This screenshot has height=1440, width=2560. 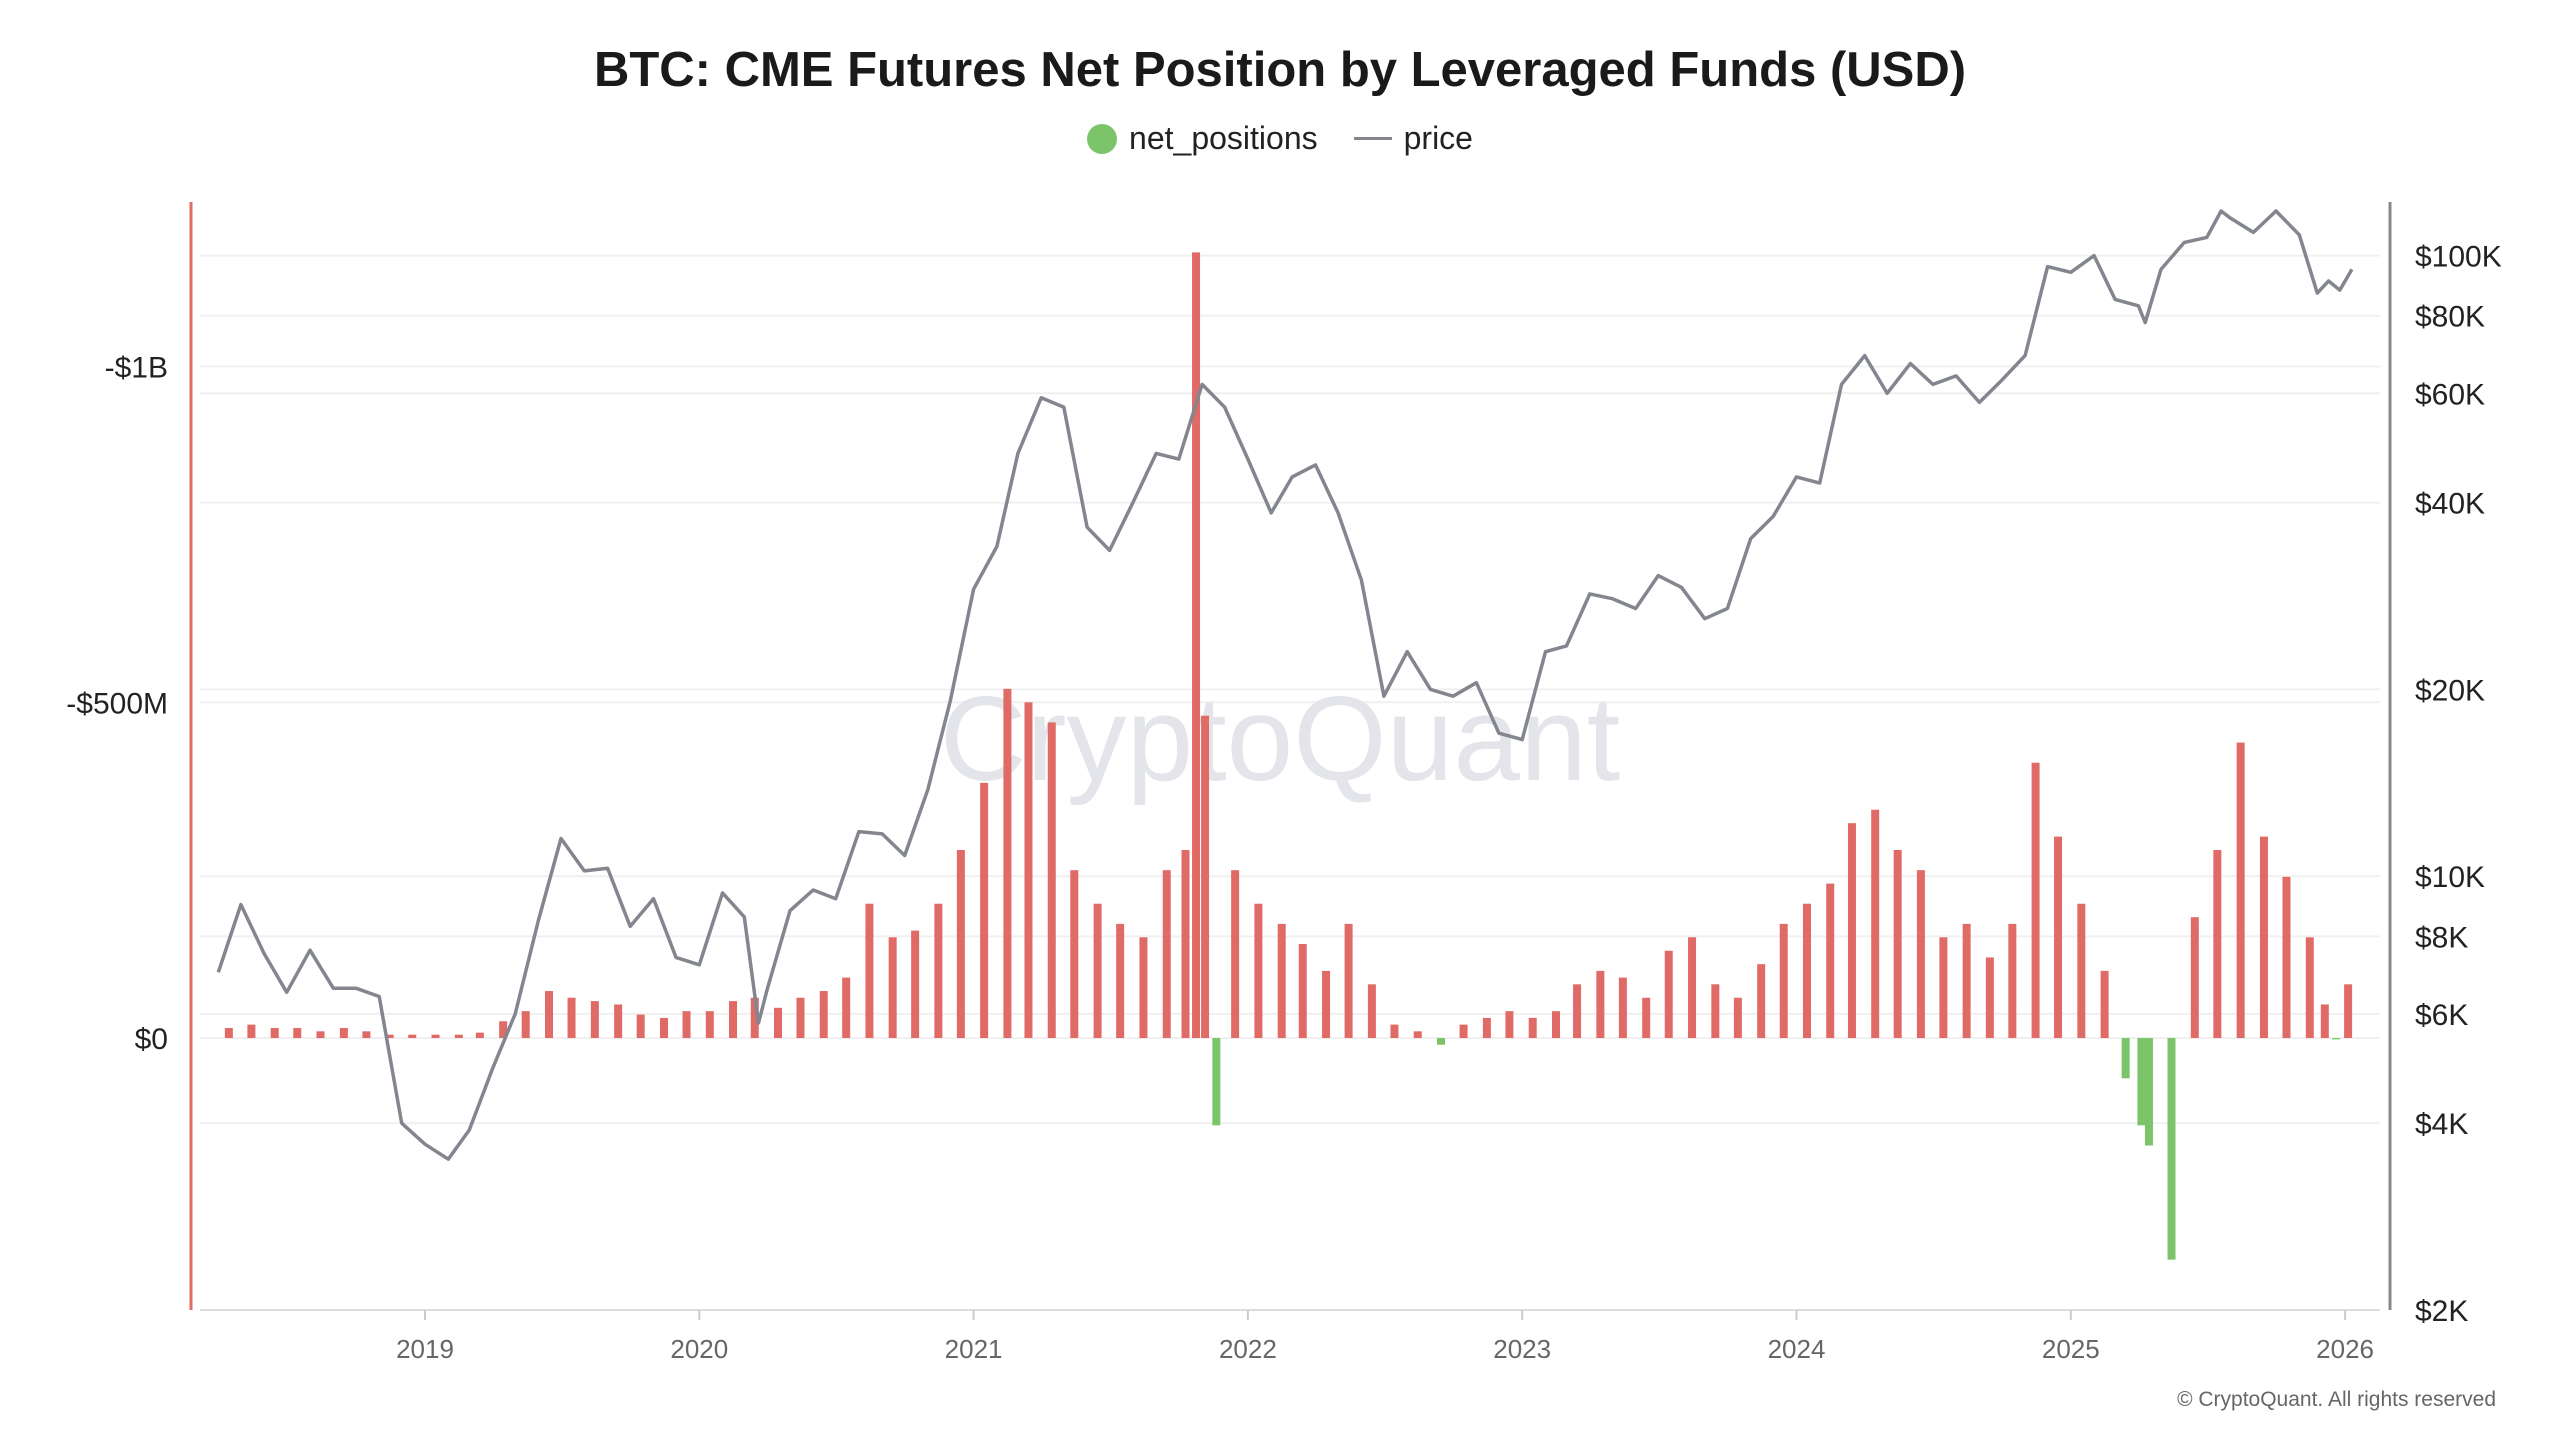 I want to click on x-tick-label: 2020, so click(x=699, y=1349).